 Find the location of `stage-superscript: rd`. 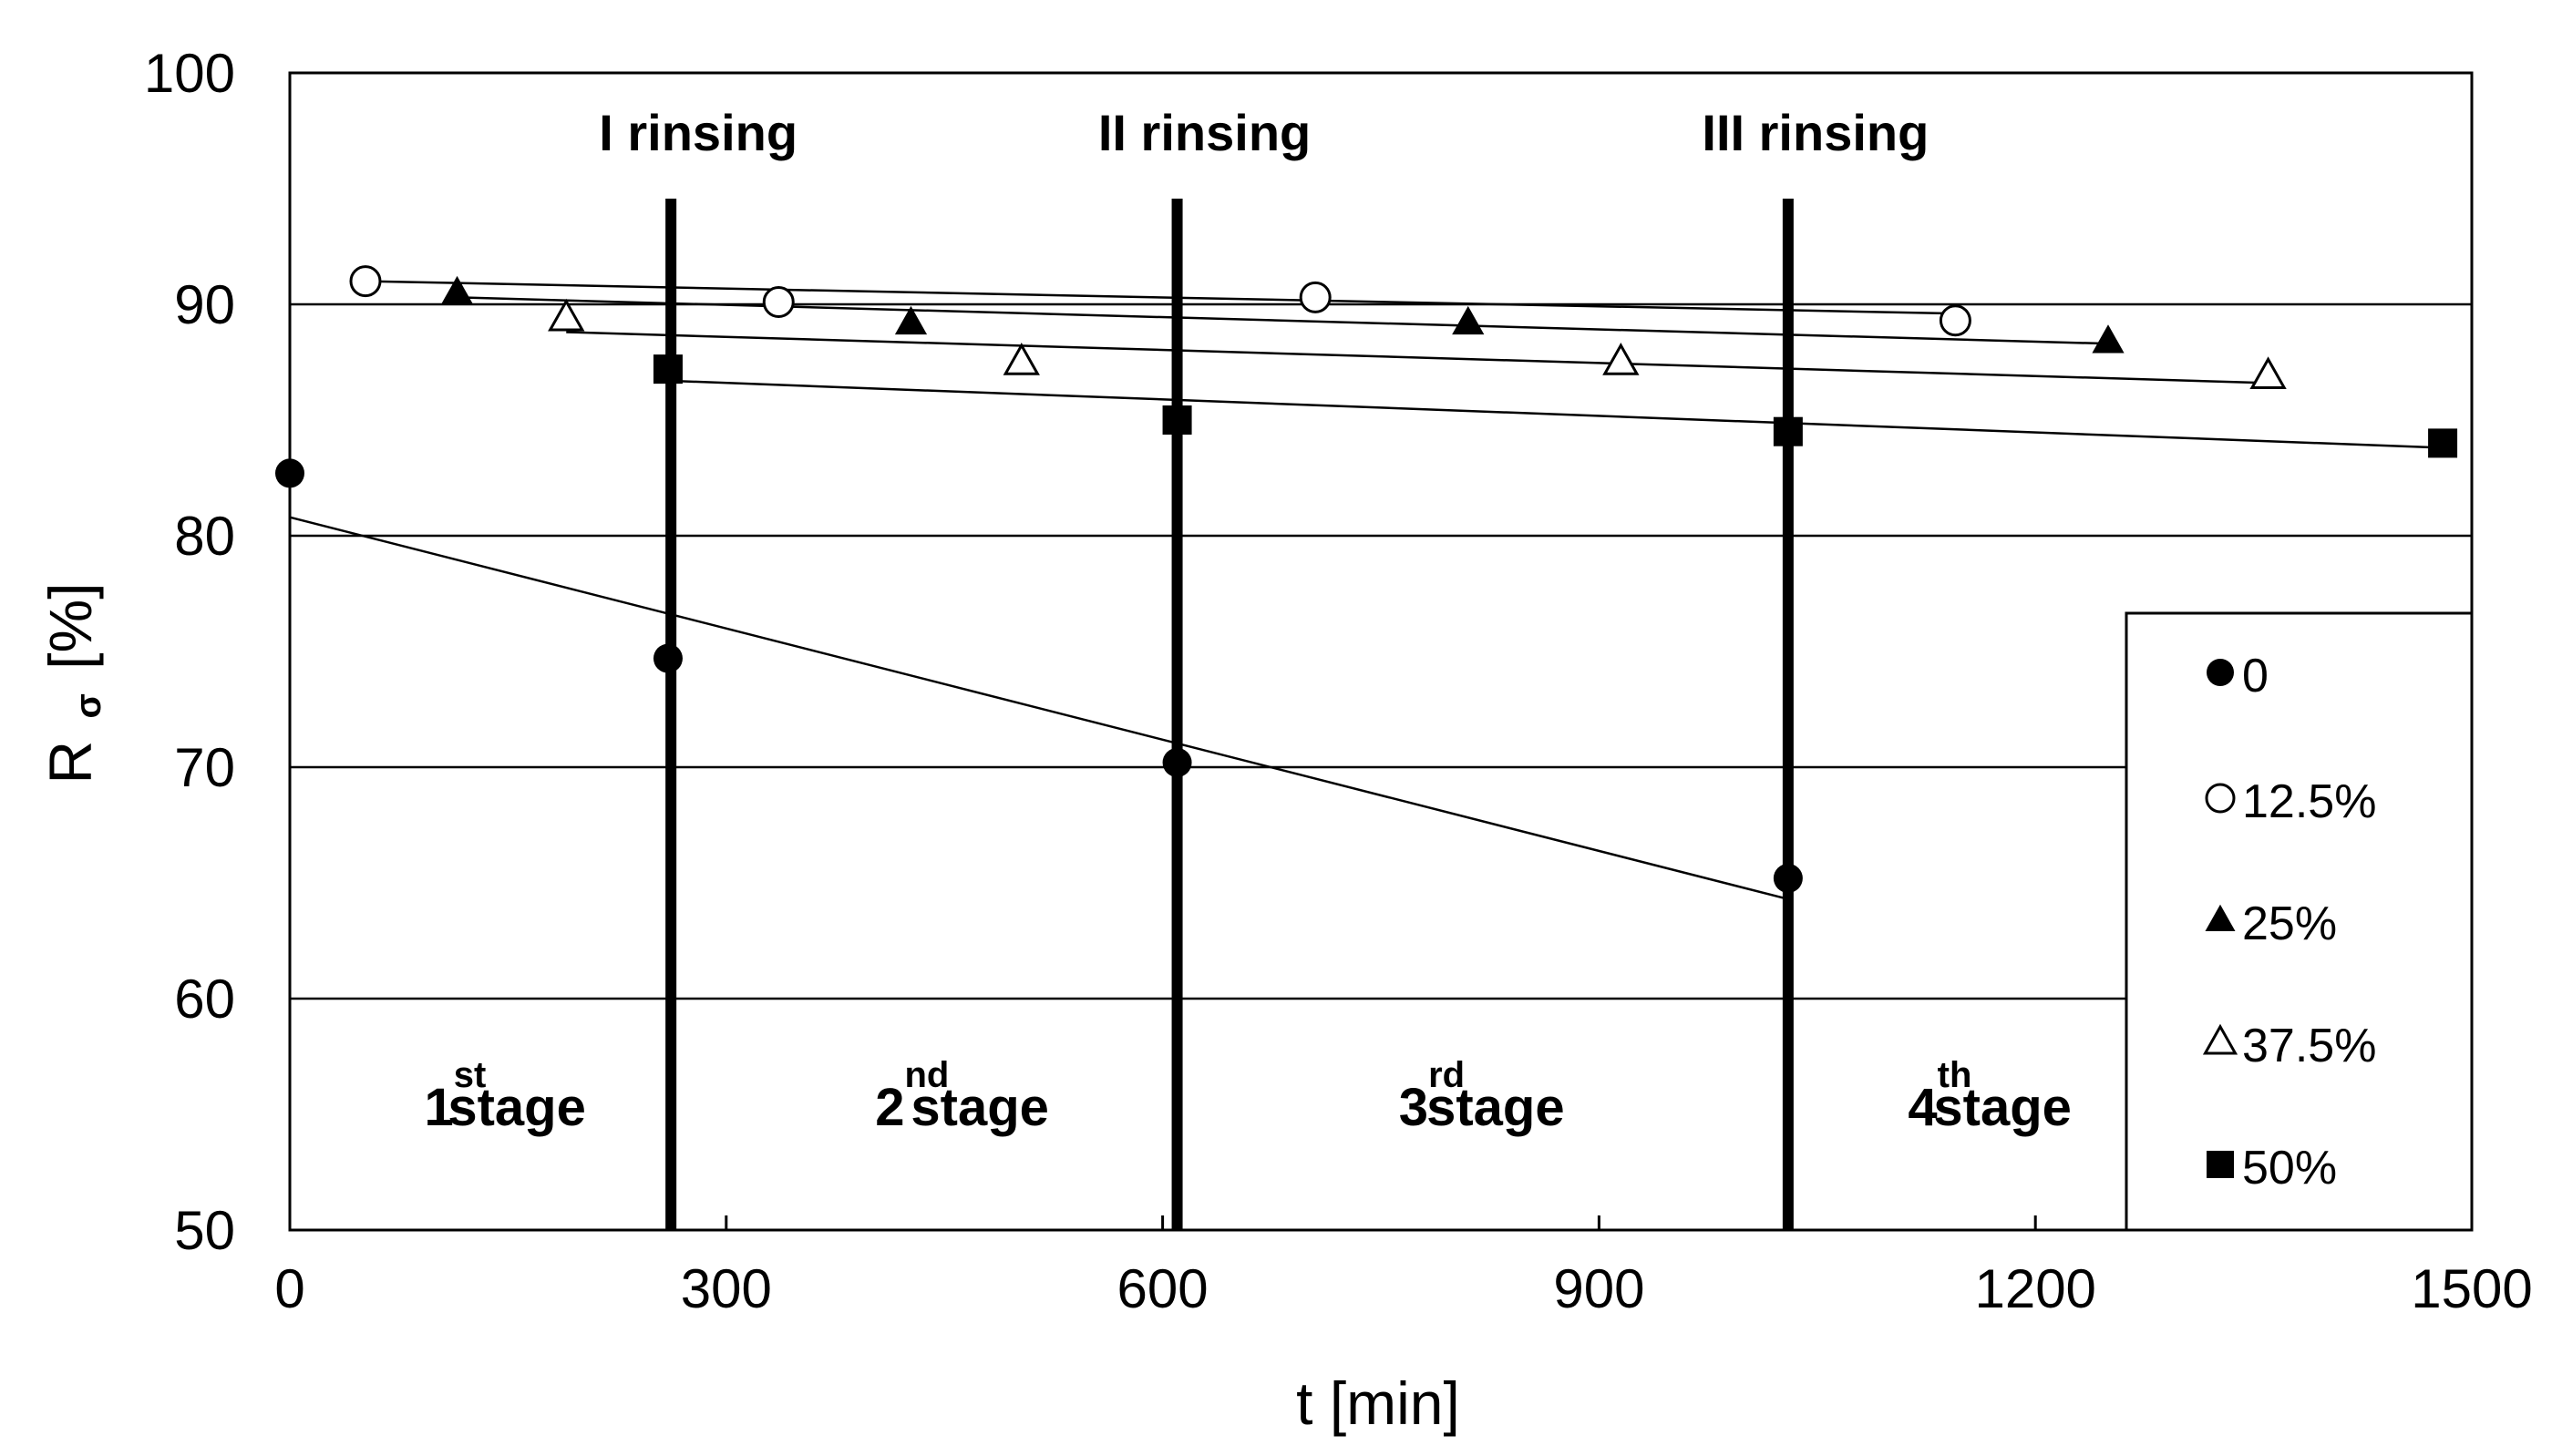

stage-superscript: rd is located at coordinates (1446, 1075).